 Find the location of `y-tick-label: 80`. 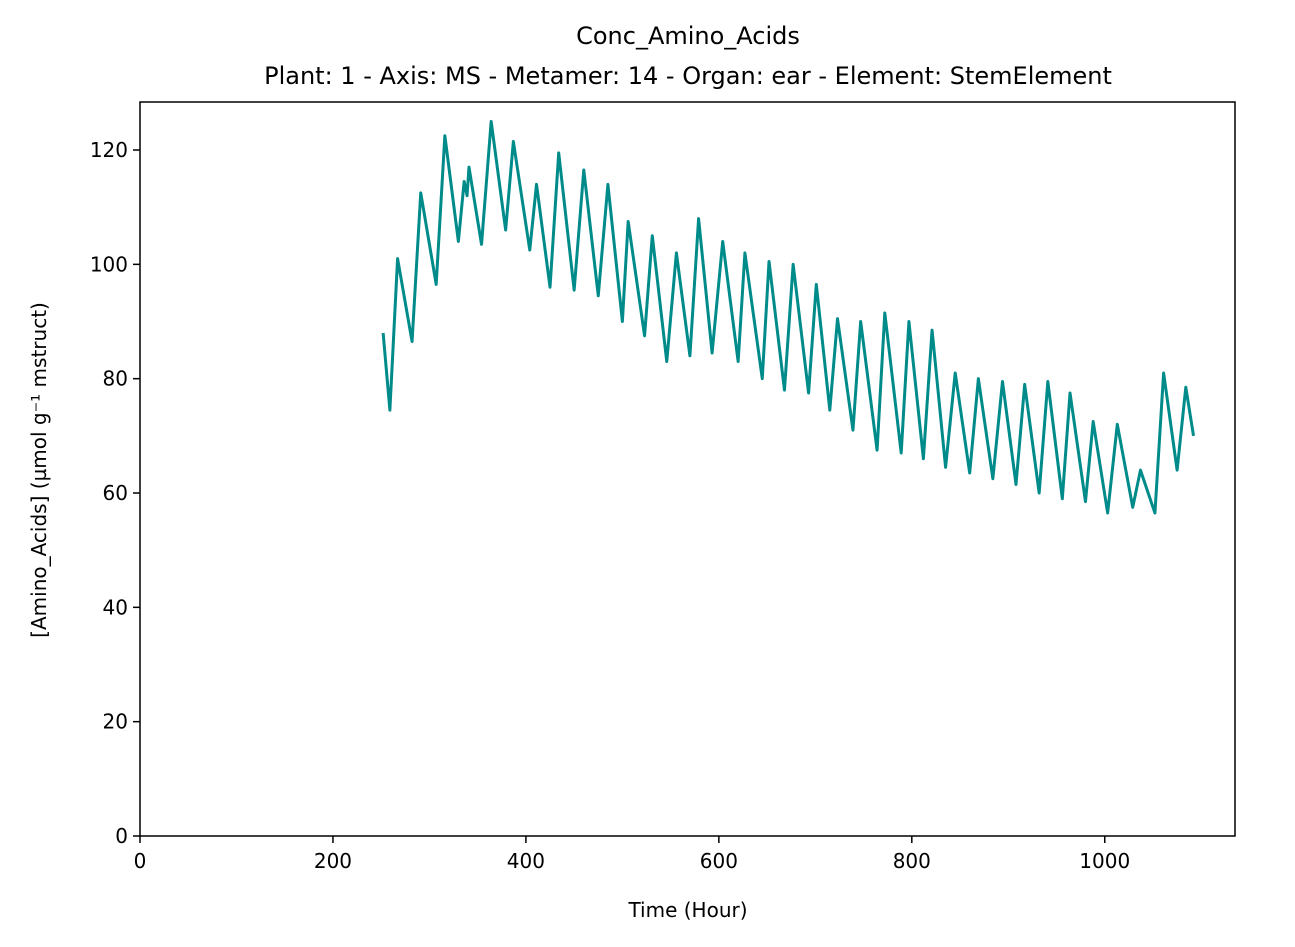

y-tick-label: 80 is located at coordinates (115, 379).